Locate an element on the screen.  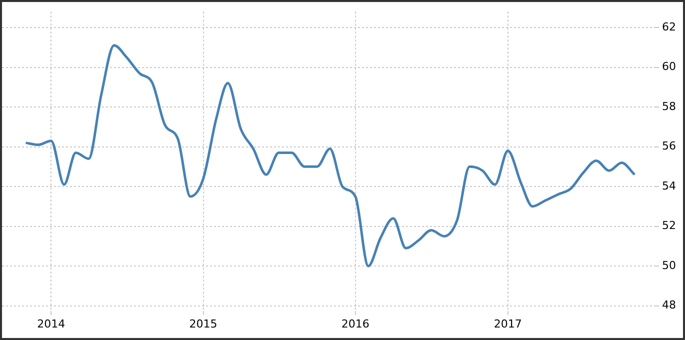
x-tick-label: 2017 is located at coordinates (508, 323).